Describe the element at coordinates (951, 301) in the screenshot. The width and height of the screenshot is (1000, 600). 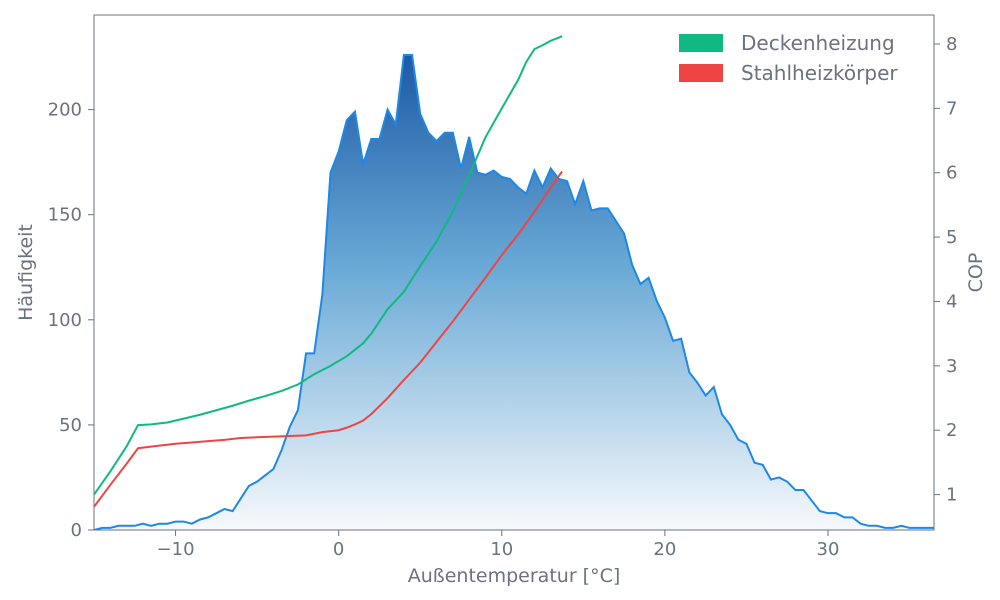
I see `y-right-tick-label: 4` at that location.